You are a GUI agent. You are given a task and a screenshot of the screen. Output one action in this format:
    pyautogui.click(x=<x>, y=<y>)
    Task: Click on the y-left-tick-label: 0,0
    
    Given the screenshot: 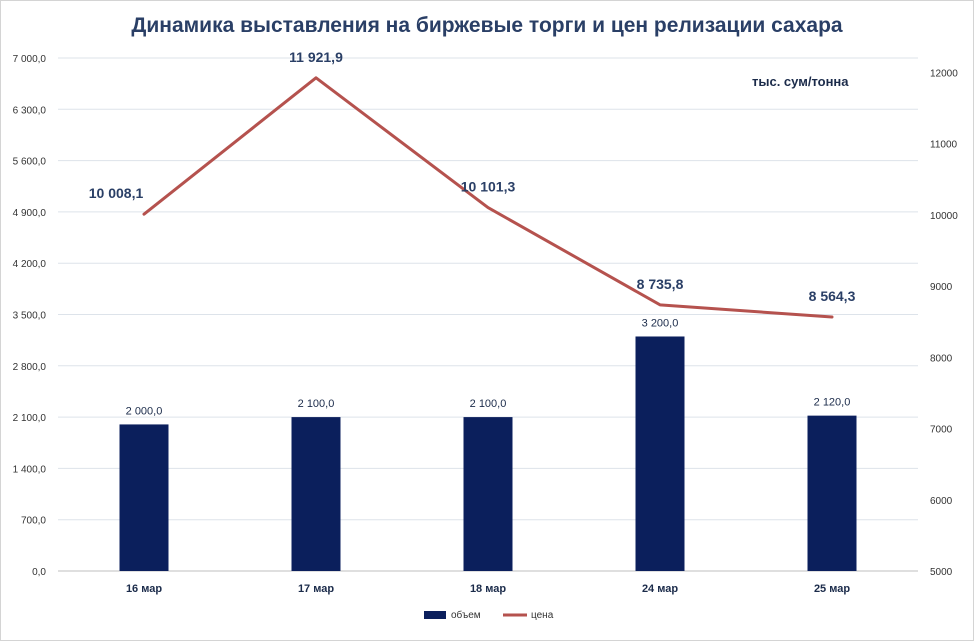 What is the action you would take?
    pyautogui.click(x=39, y=572)
    